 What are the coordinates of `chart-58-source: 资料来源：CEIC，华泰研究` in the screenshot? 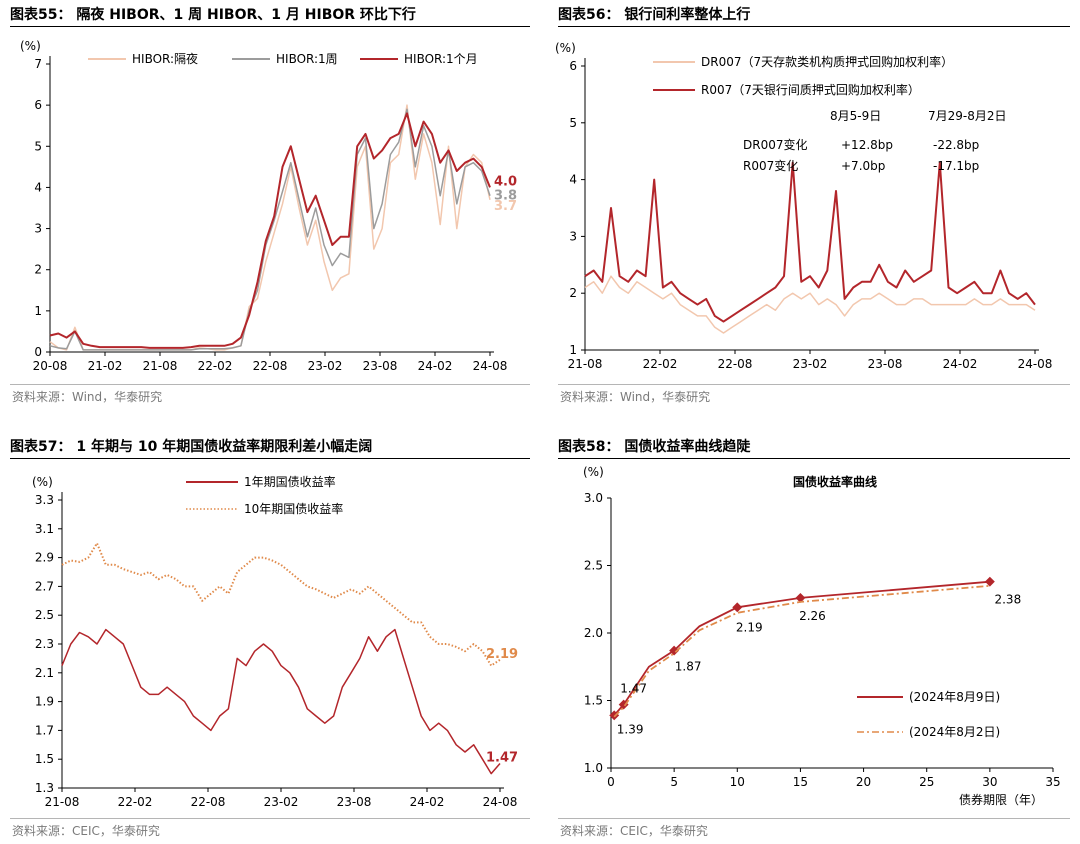 It's located at (634, 831).